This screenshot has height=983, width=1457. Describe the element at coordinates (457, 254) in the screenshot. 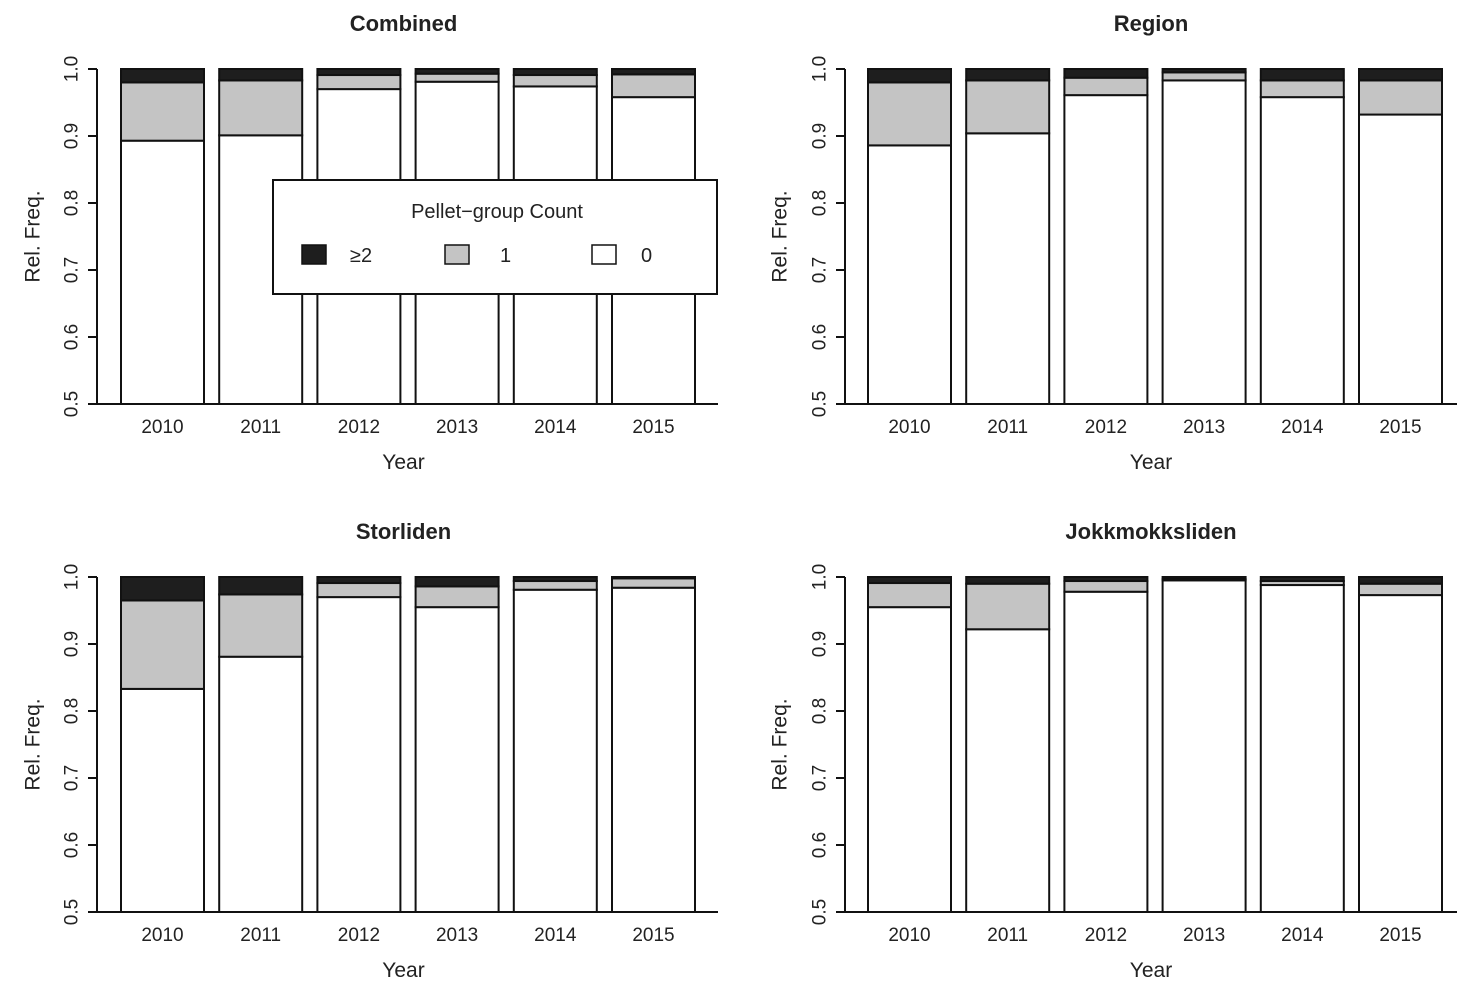

I see `legend-swatch-one` at that location.